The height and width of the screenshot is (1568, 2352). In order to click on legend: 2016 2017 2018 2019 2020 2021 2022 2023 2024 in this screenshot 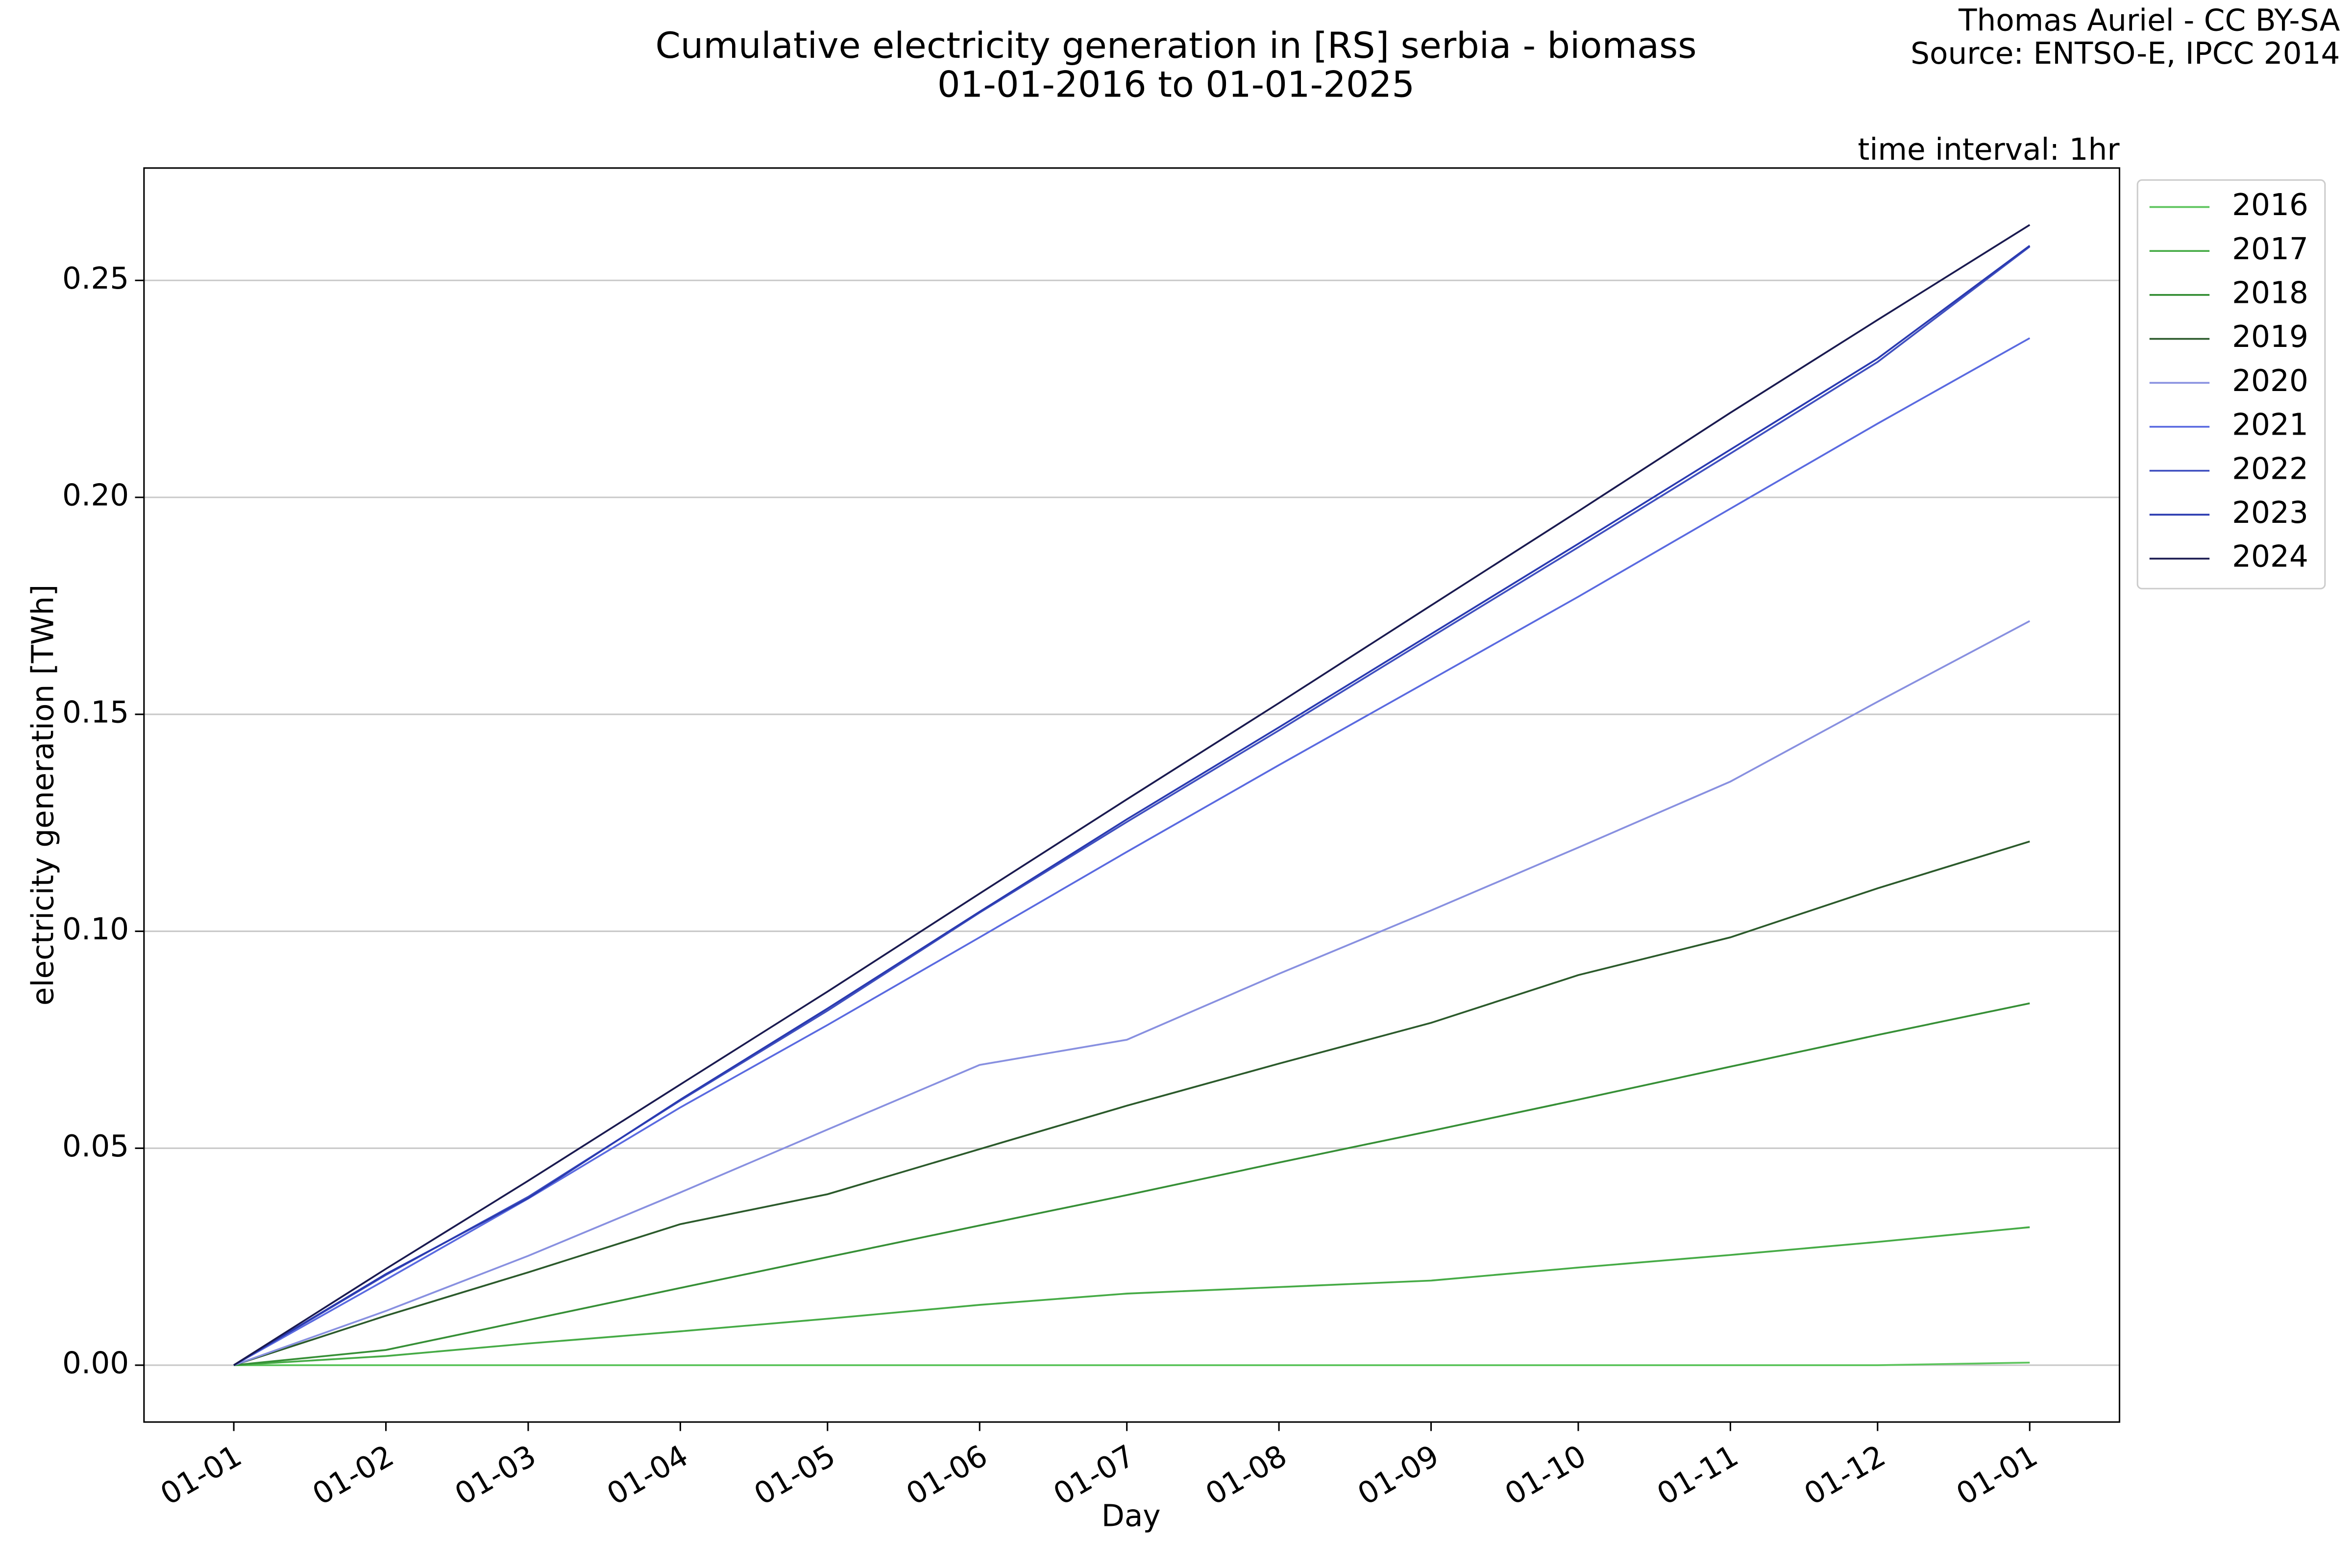, I will do `click(2231, 384)`.